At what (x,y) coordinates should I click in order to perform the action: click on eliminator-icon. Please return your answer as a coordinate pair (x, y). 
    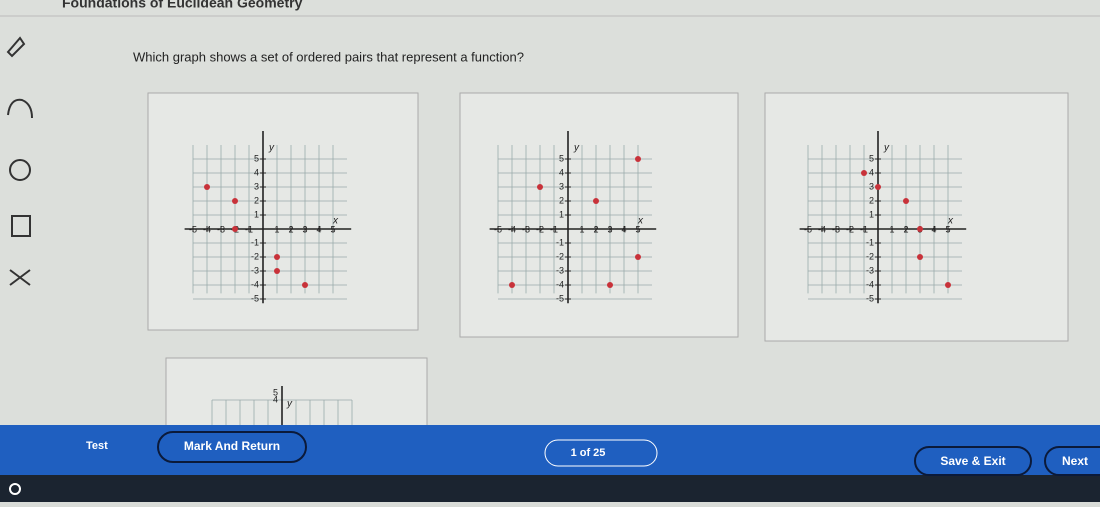
    Looking at the image, I should click on (20, 277).